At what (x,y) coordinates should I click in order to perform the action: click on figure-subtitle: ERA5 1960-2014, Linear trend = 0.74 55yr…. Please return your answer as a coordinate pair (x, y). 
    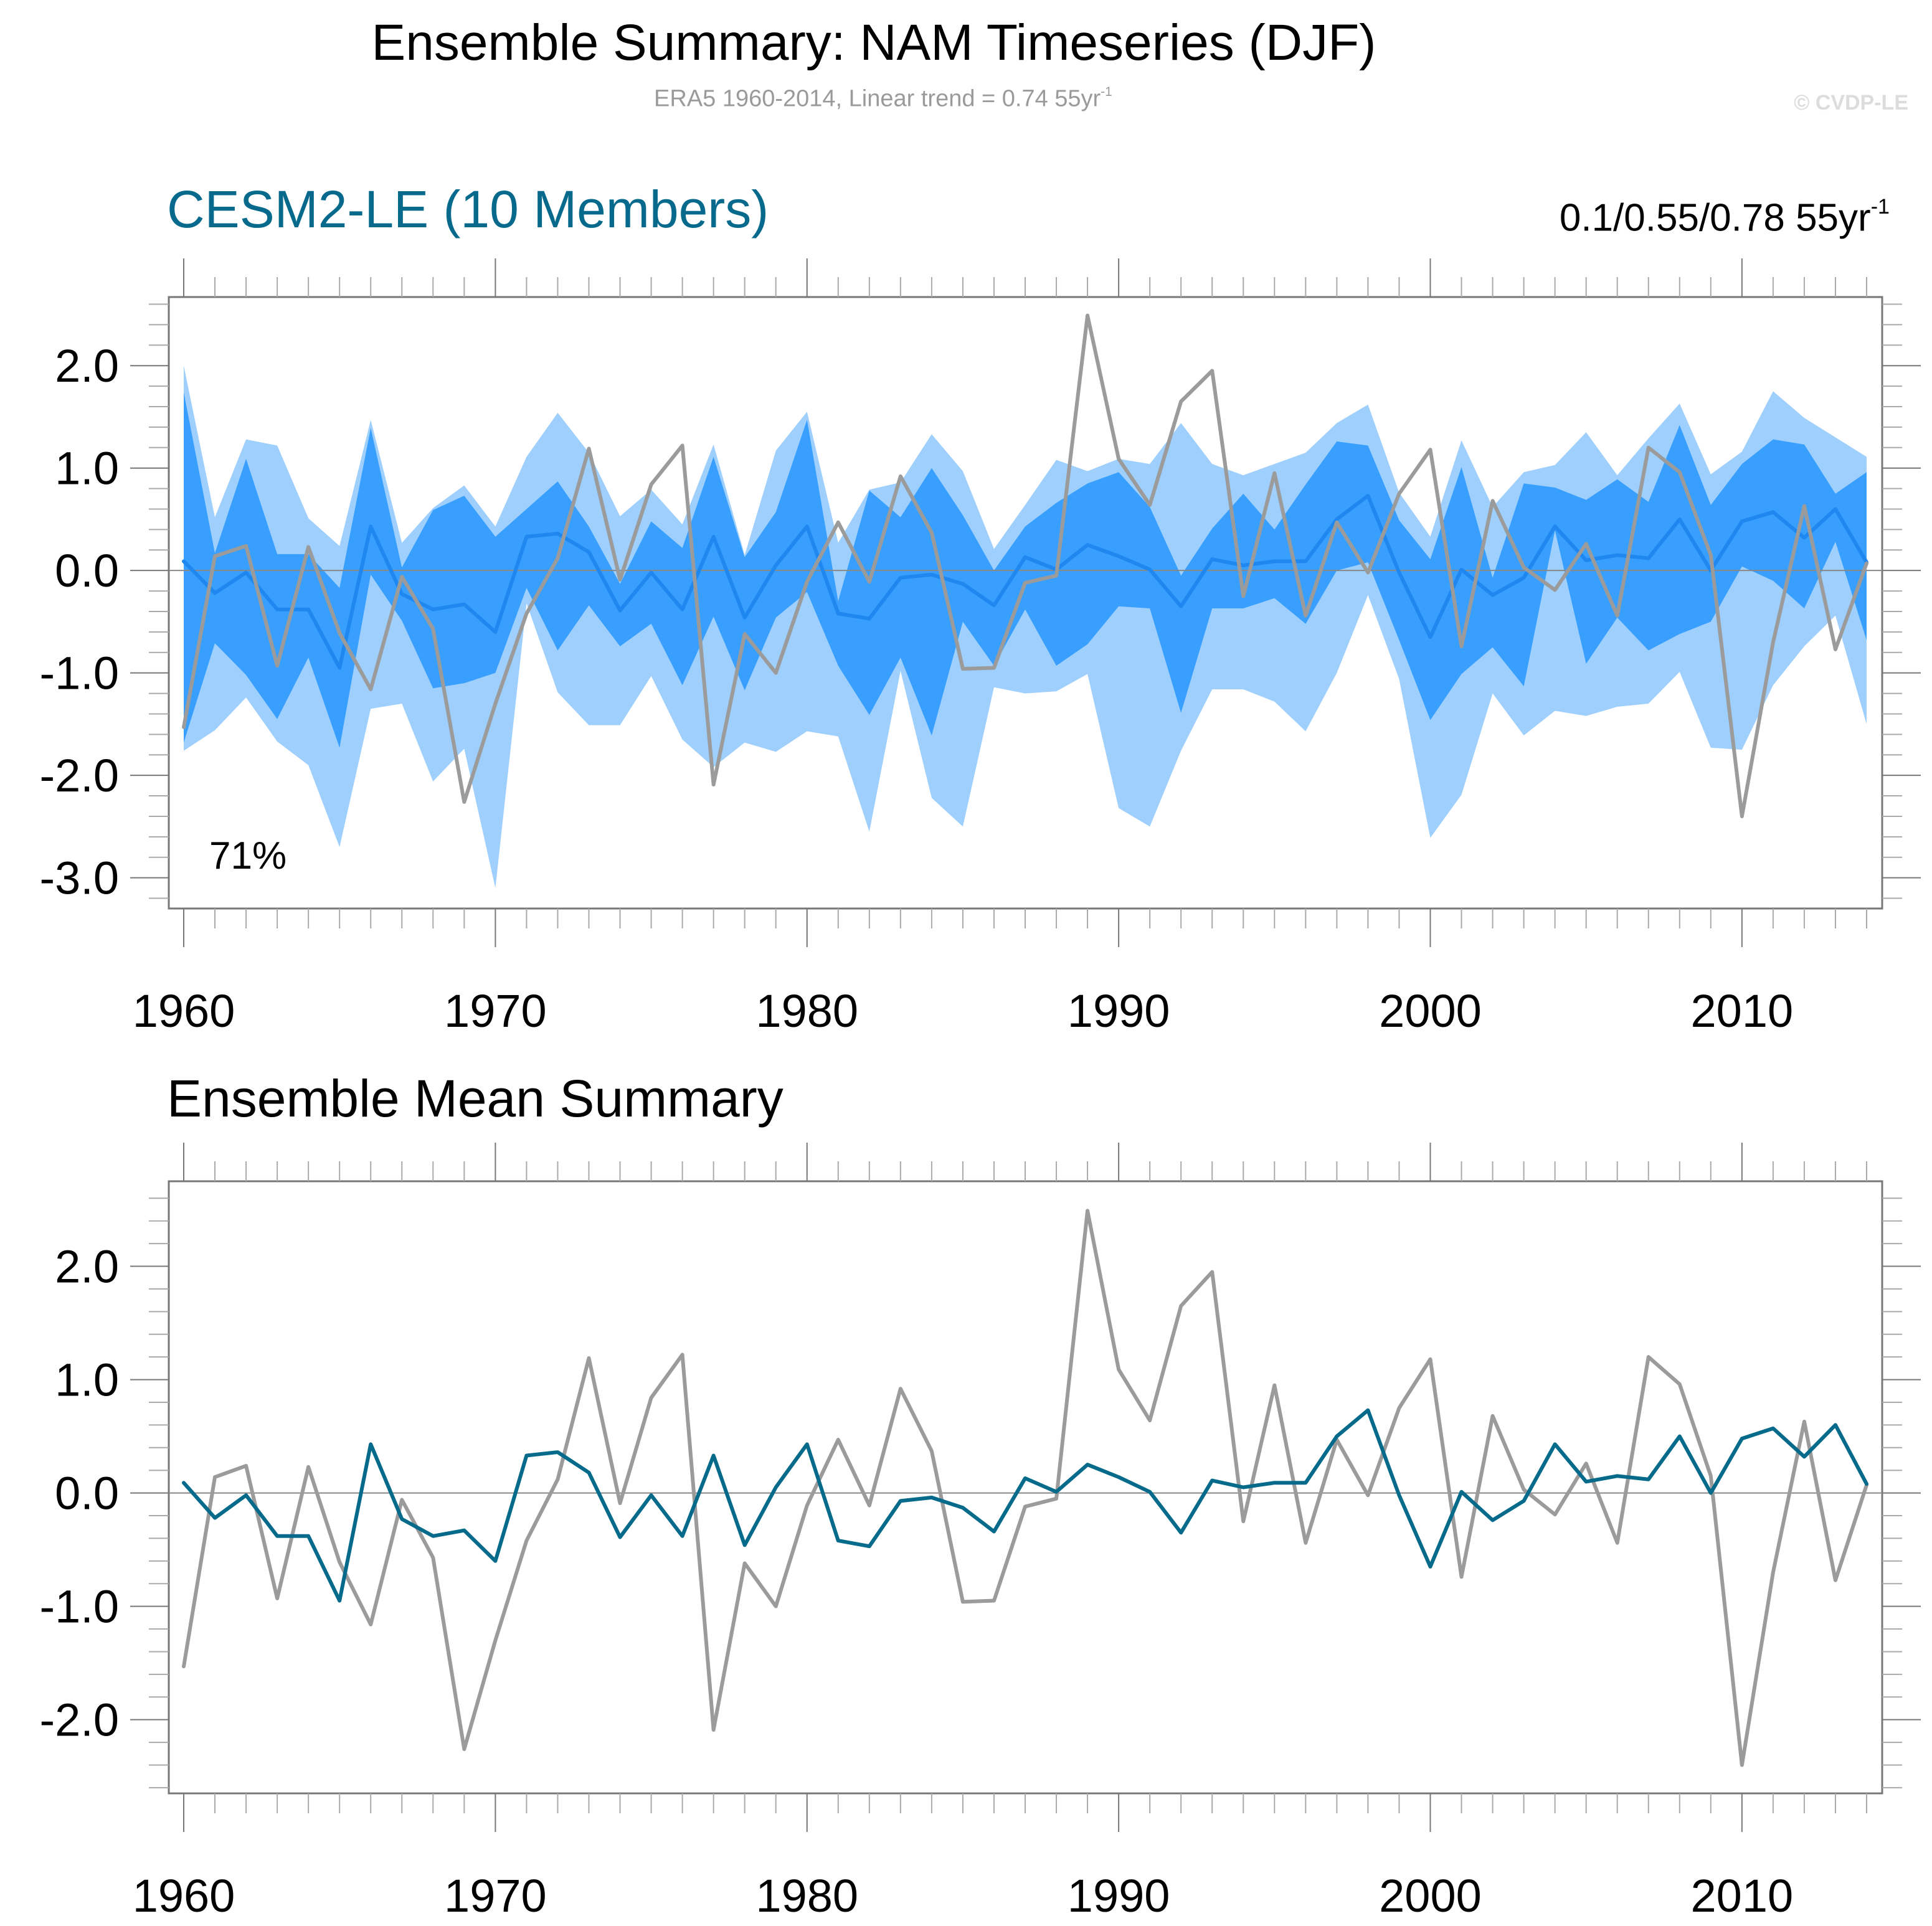
    Looking at the image, I should click on (883, 99).